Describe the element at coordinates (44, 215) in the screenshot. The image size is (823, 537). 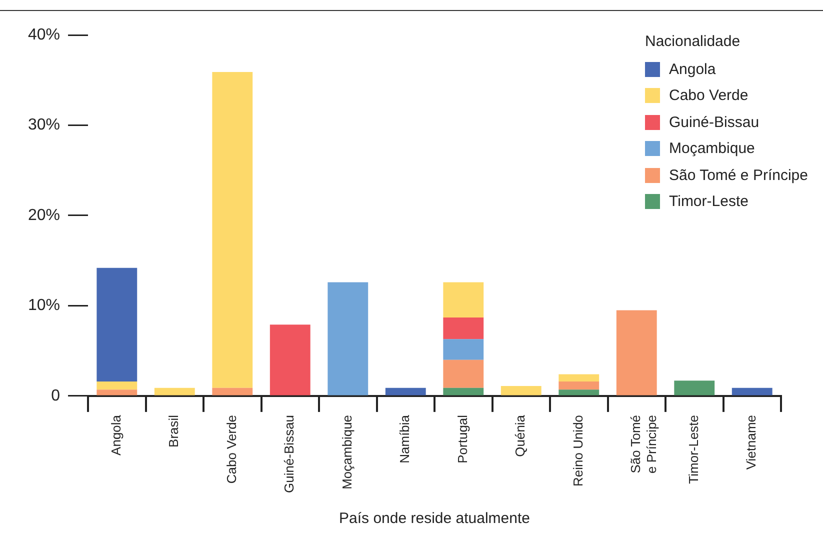
I see `y-tick-label: 20%` at that location.